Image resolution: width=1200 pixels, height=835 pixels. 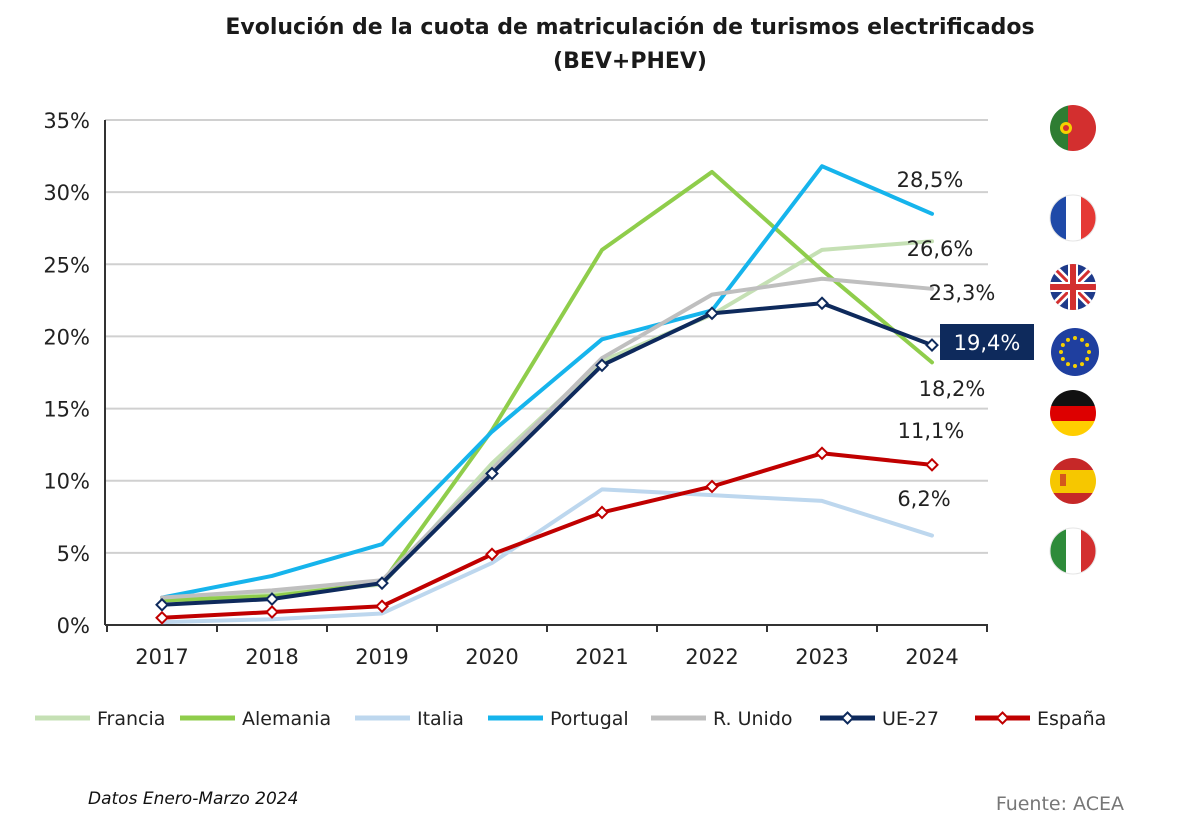 I want to click on legend-item: Portugal, so click(x=558, y=719).